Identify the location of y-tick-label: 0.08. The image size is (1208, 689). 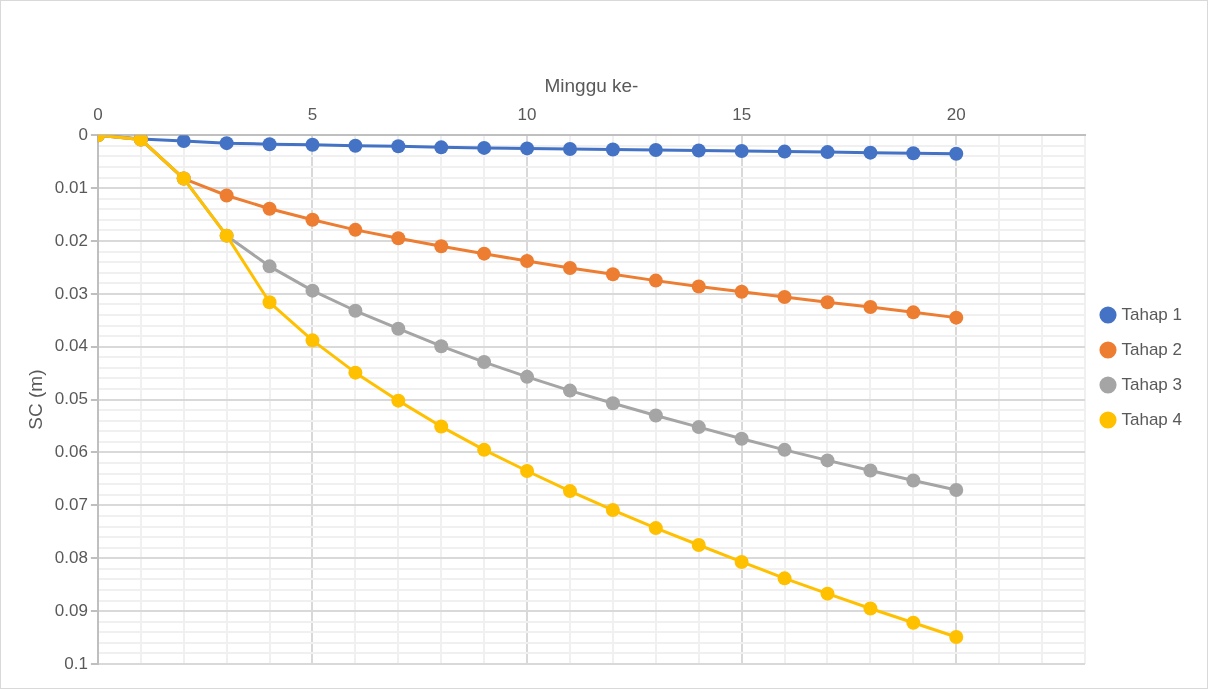
(71, 557).